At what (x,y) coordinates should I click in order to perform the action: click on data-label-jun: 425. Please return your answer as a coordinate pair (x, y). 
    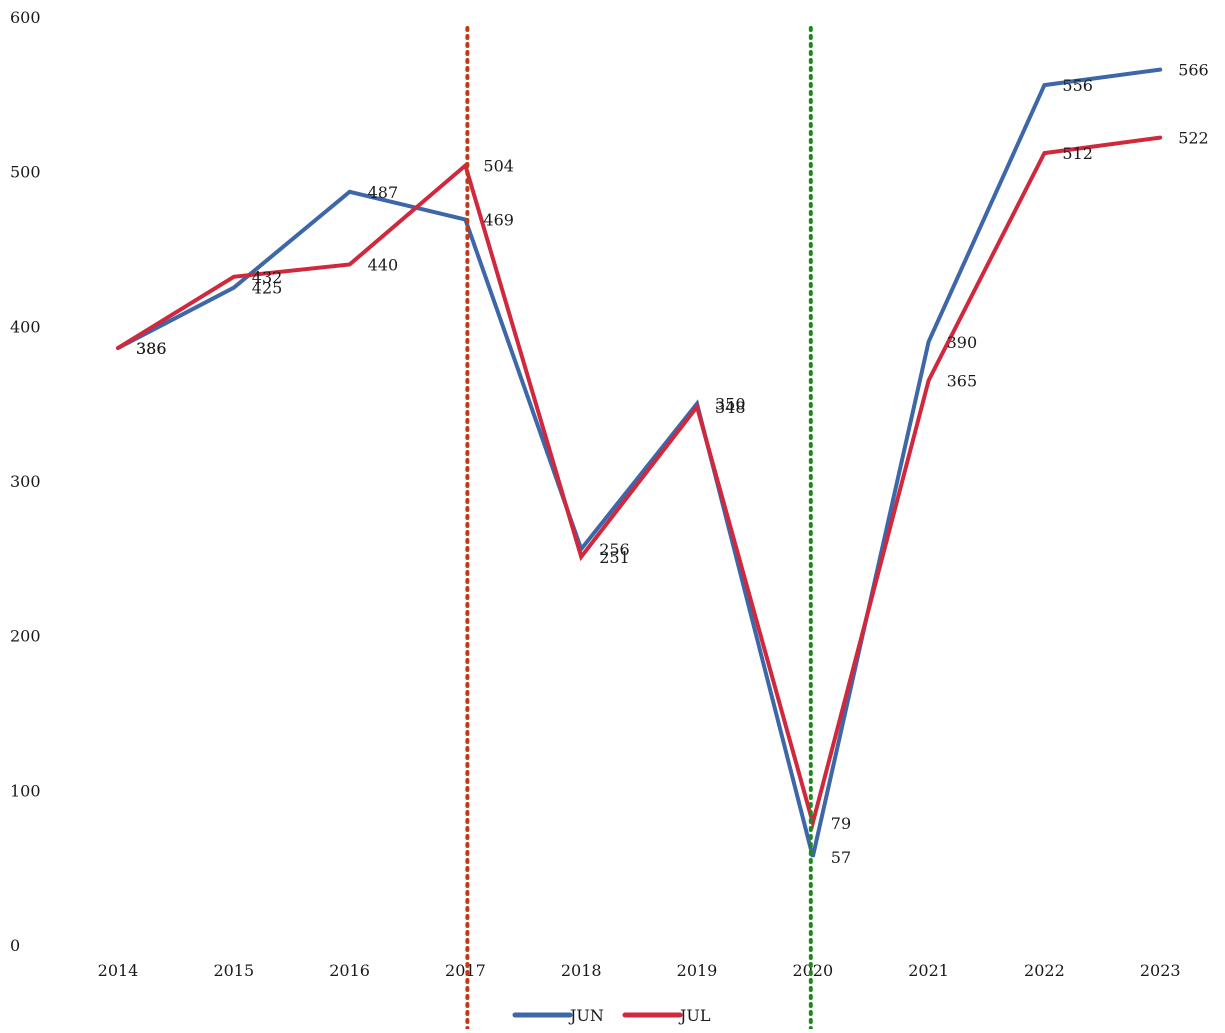
    Looking at the image, I should click on (267, 288).